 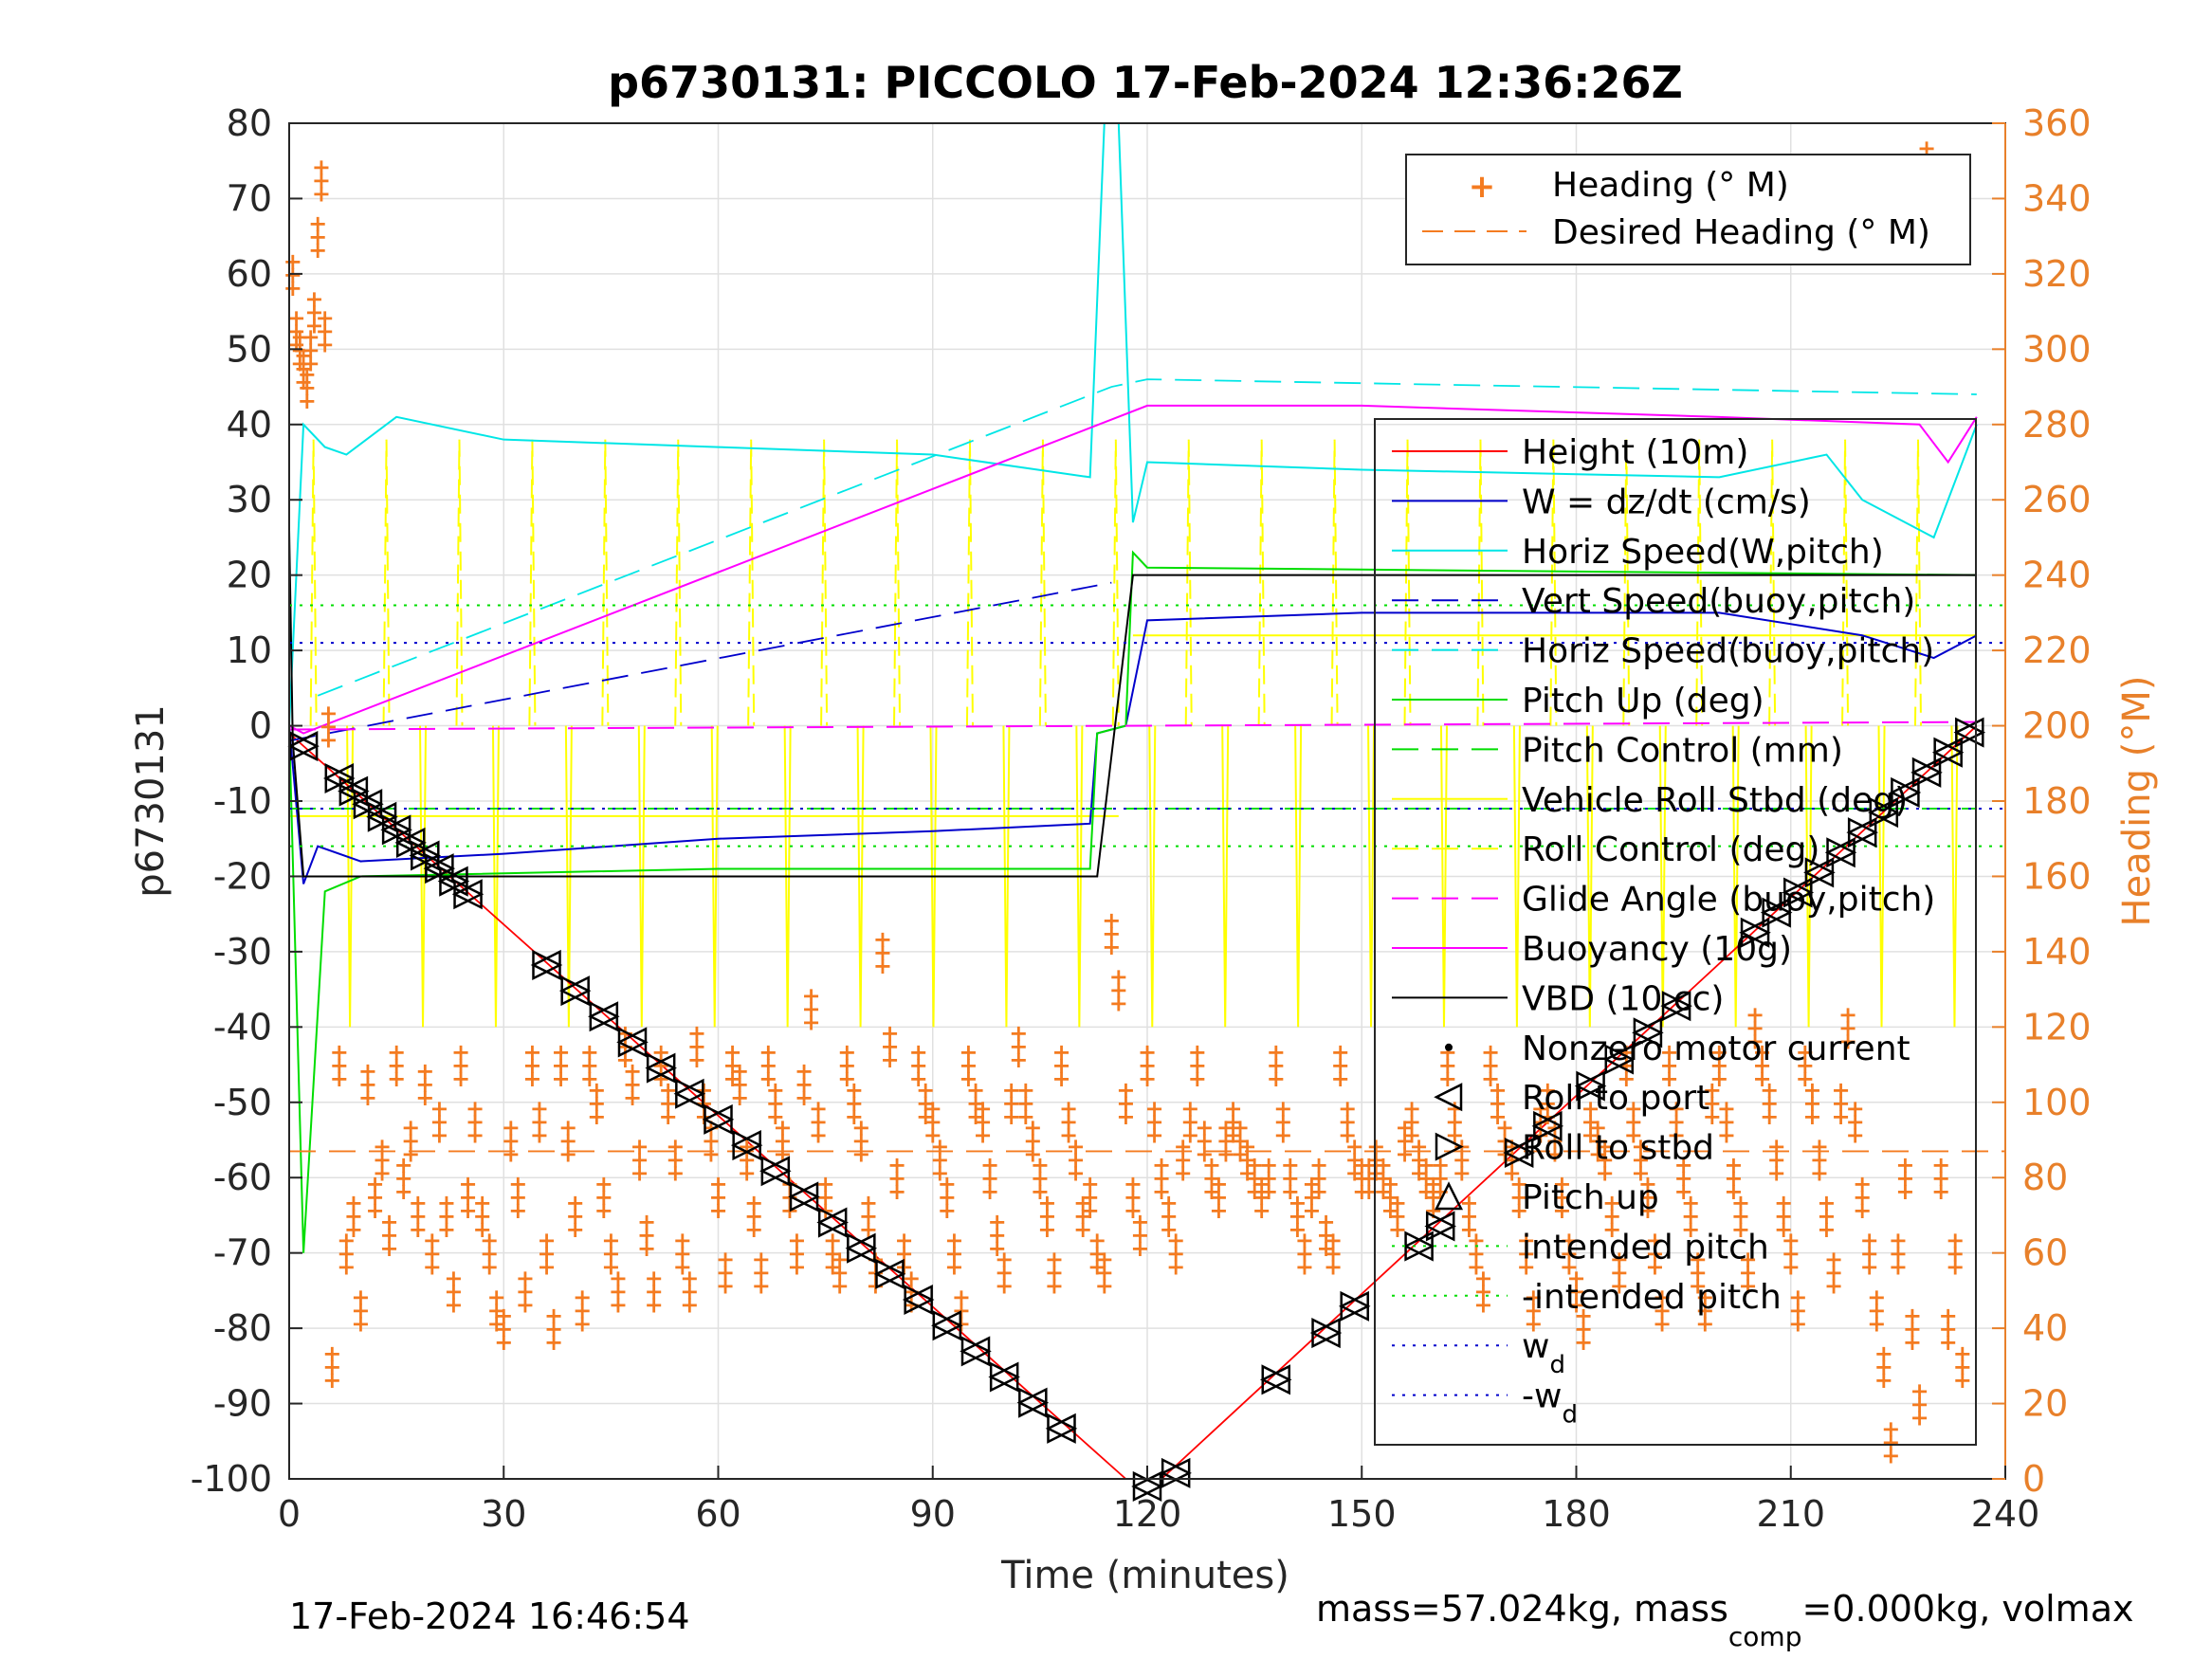 What do you see at coordinates (242, 952) in the screenshot?
I see `y-left-tick-label: -30` at bounding box center [242, 952].